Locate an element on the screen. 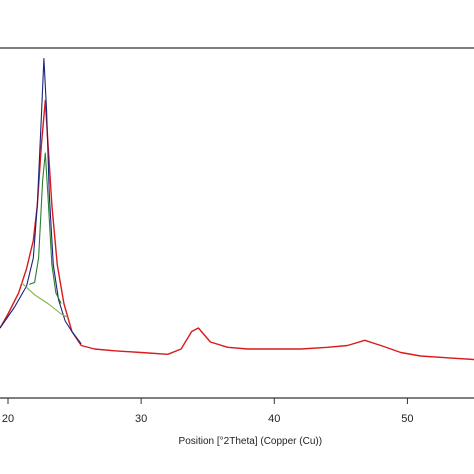 The width and height of the screenshot is (474, 474). x-tick-label: 30 is located at coordinates (141, 419).